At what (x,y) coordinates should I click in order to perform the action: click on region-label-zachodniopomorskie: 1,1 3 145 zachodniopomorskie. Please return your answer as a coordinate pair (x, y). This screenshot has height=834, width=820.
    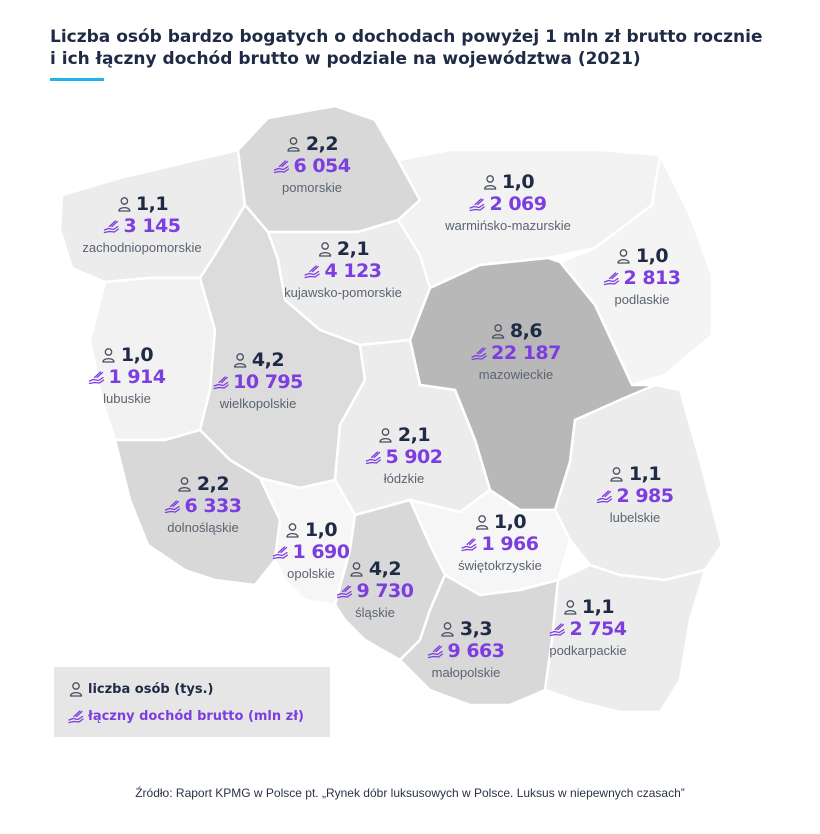
    Looking at the image, I should click on (141, 225).